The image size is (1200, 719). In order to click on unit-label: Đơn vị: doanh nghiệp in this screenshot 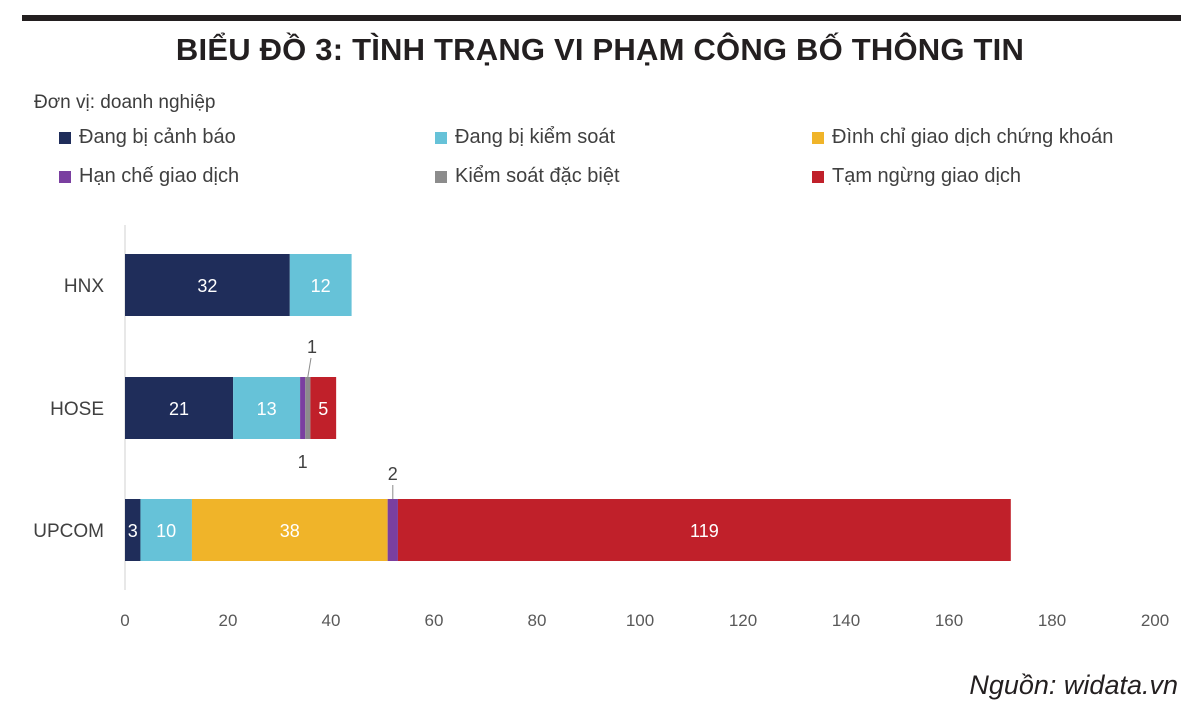, I will do `click(125, 102)`.